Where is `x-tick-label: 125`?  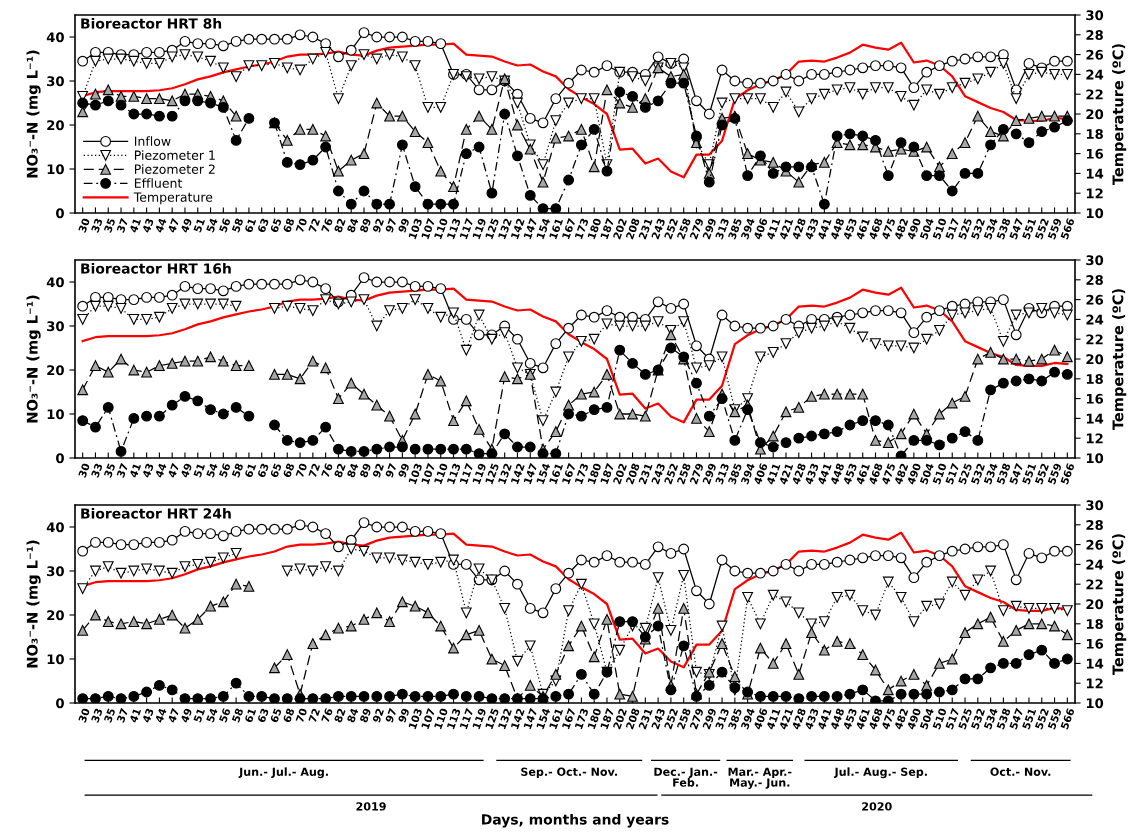 x-tick-label: 125 is located at coordinates (492, 228).